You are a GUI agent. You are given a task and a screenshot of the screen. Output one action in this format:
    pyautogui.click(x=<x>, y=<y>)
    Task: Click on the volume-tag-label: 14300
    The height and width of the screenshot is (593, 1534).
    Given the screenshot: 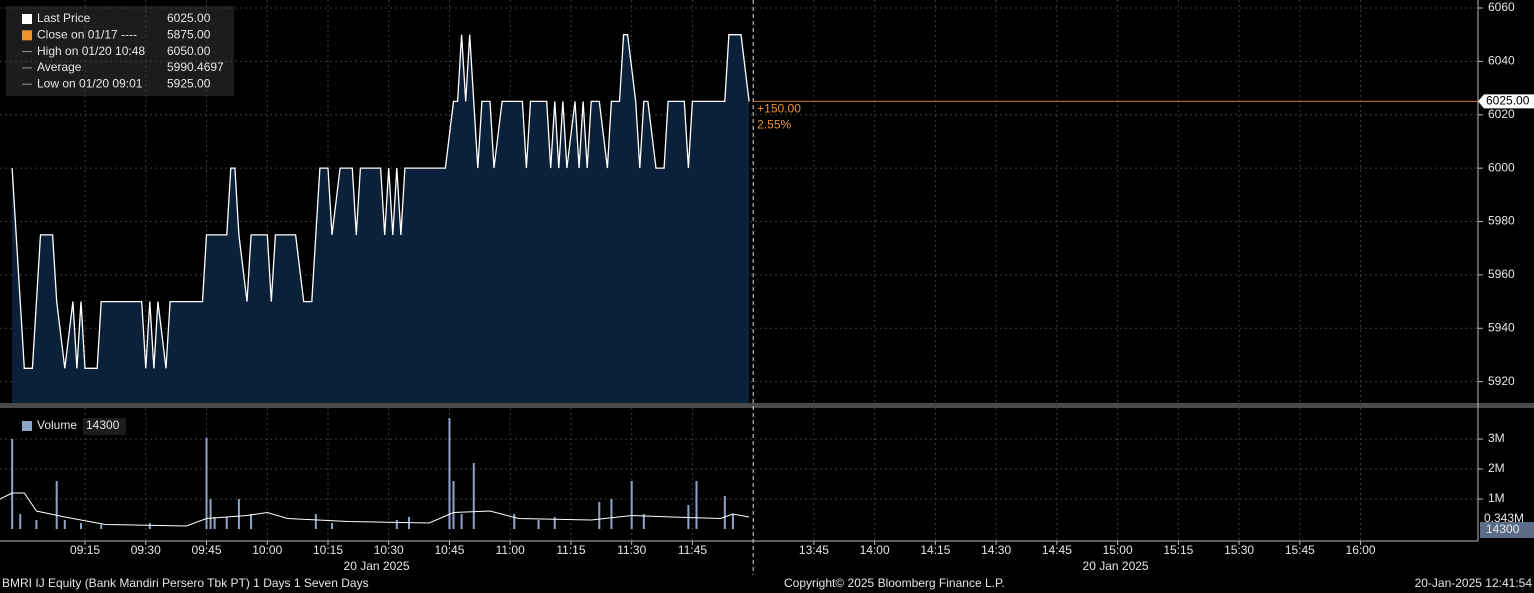 What is the action you would take?
    pyautogui.click(x=1503, y=529)
    